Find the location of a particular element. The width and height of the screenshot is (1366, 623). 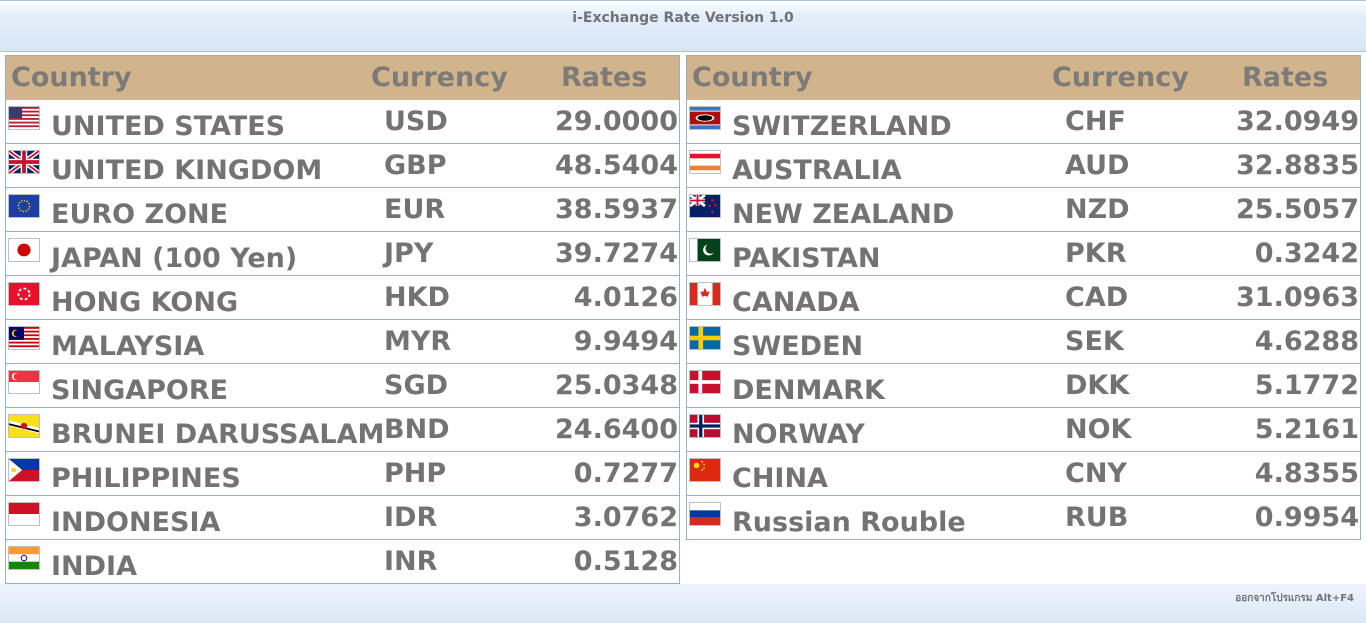

country-name: JAPAN (100 Yen) is located at coordinates (174, 258).